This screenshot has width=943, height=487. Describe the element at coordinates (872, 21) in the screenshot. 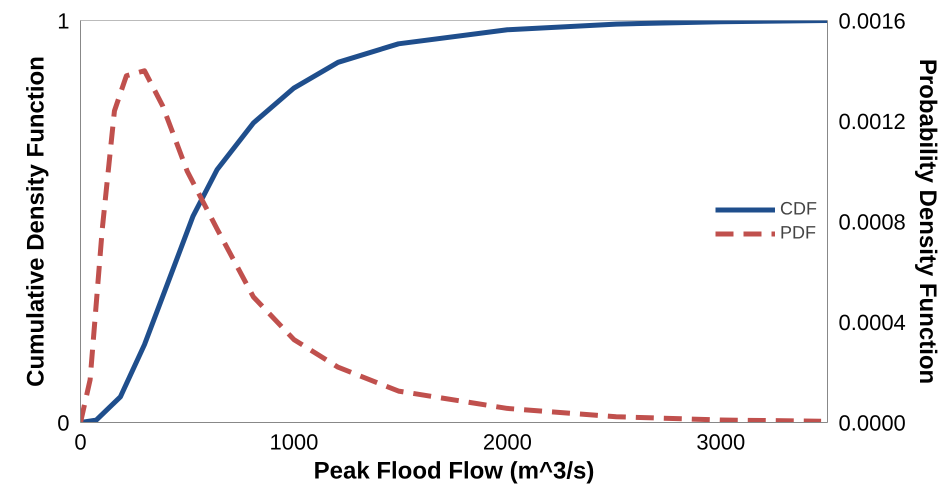

I see `y2-tick-label: 0.0016` at that location.